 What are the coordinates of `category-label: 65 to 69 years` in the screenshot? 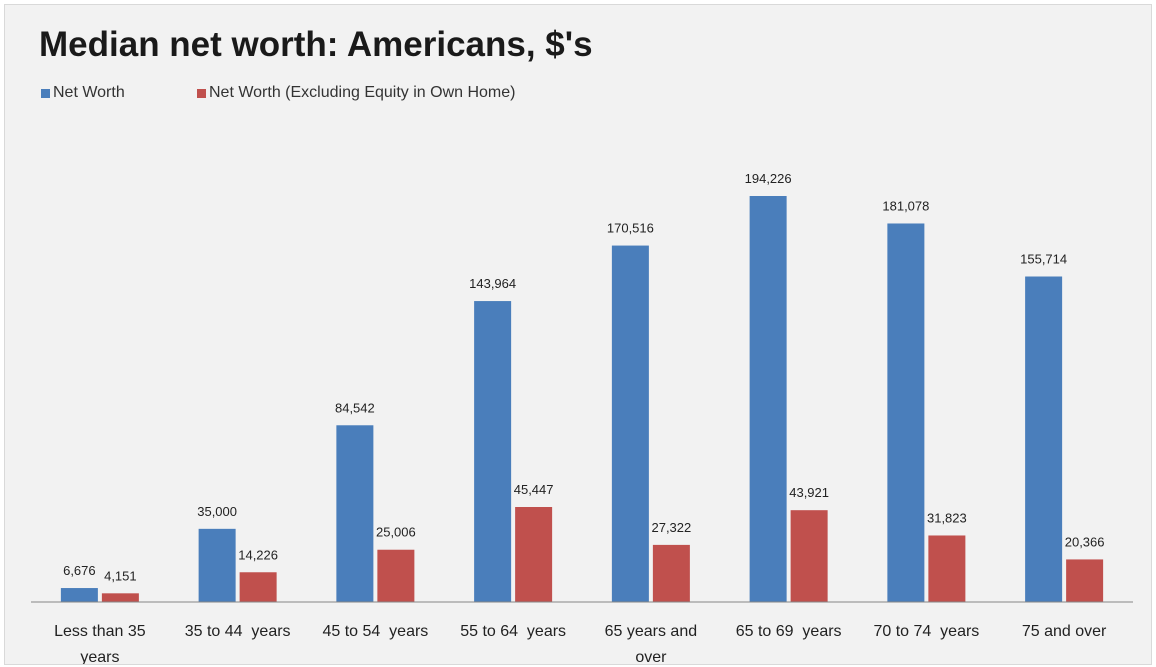 It's located at (789, 631).